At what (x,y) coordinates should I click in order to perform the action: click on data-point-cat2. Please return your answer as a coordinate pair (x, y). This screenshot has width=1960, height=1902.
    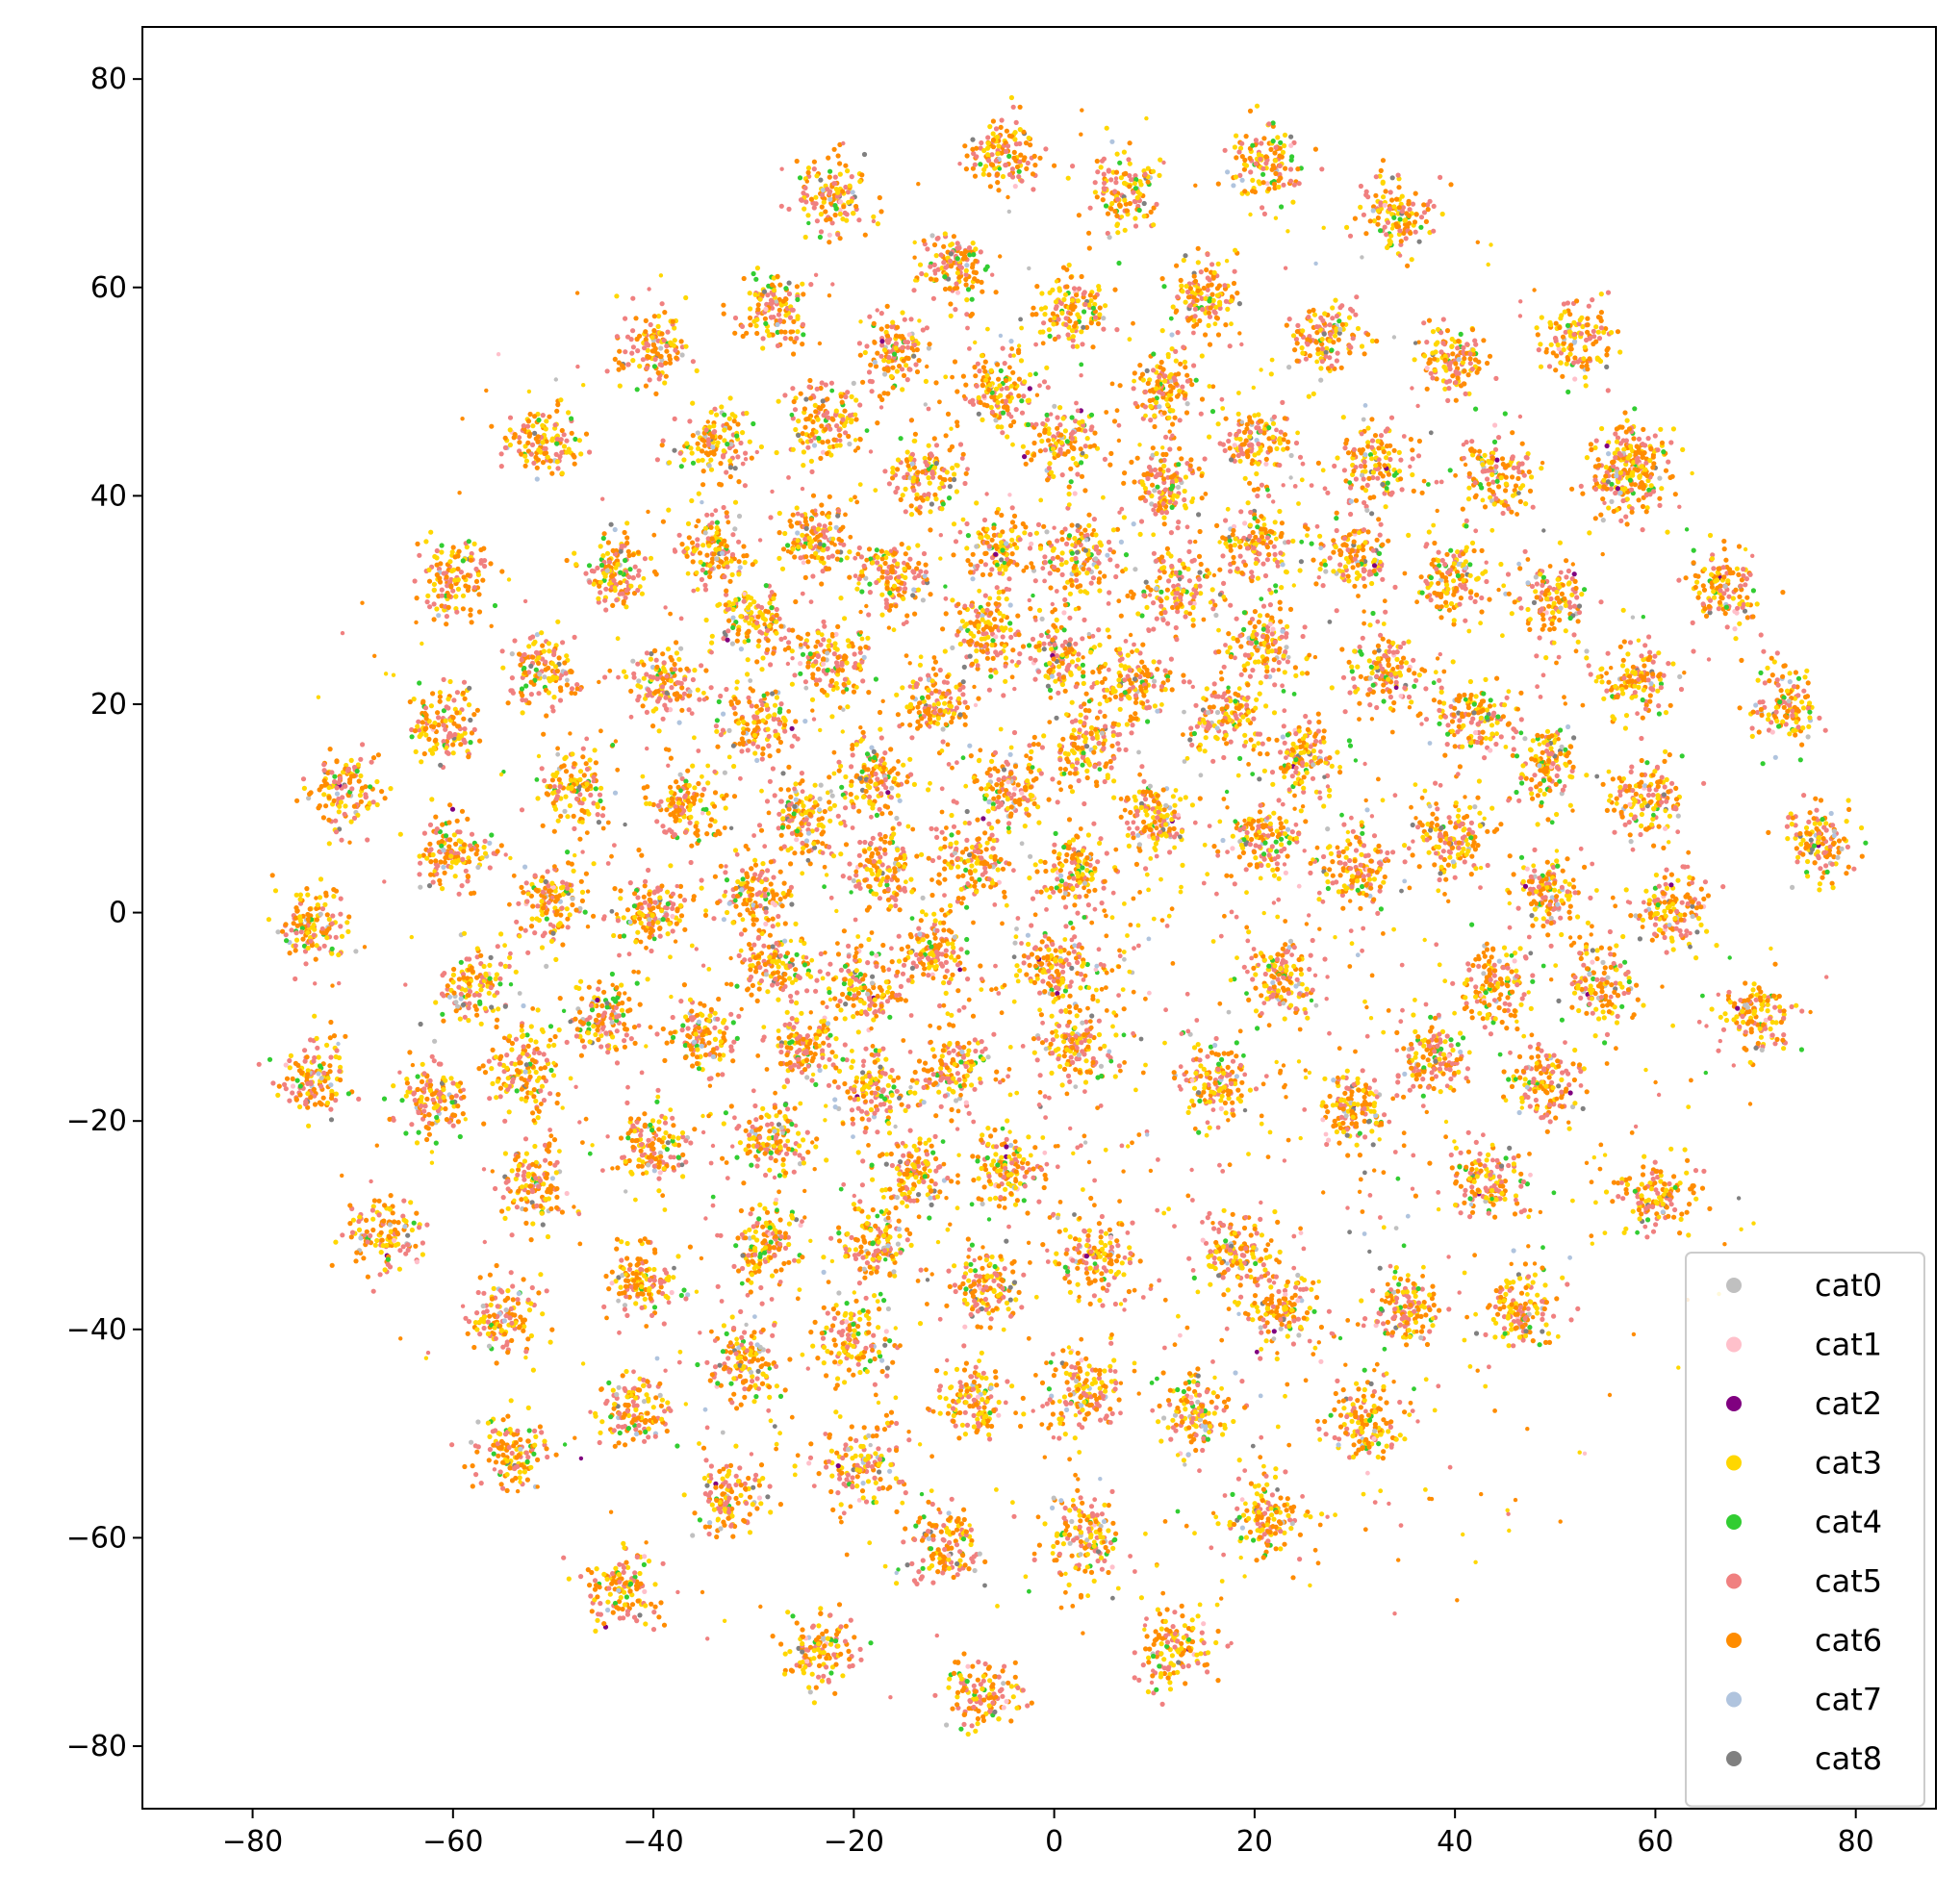
    Looking at the image, I should click on (882, 342).